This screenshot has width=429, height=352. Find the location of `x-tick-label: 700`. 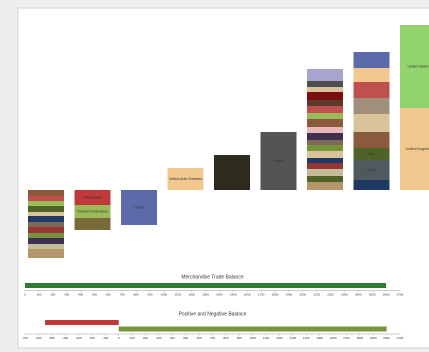

x-tick-label: 700 is located at coordinates (122, 294).